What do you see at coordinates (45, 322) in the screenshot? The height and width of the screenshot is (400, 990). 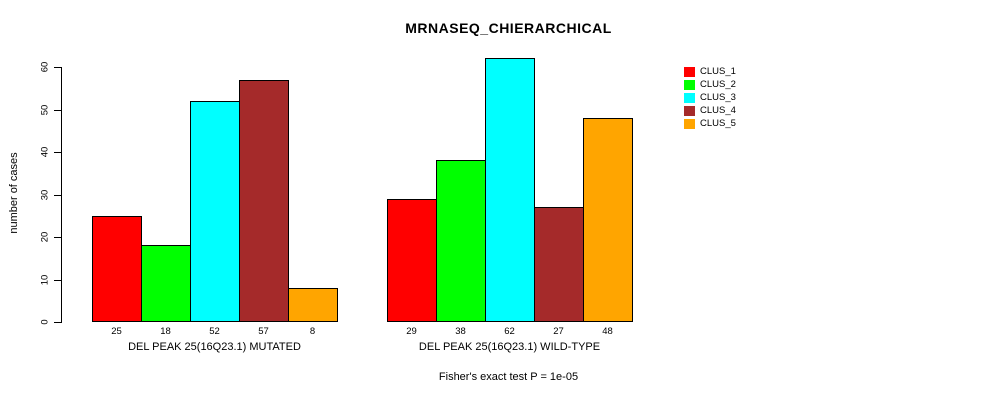 I see `y-axis-tick-label: 0` at bounding box center [45, 322].